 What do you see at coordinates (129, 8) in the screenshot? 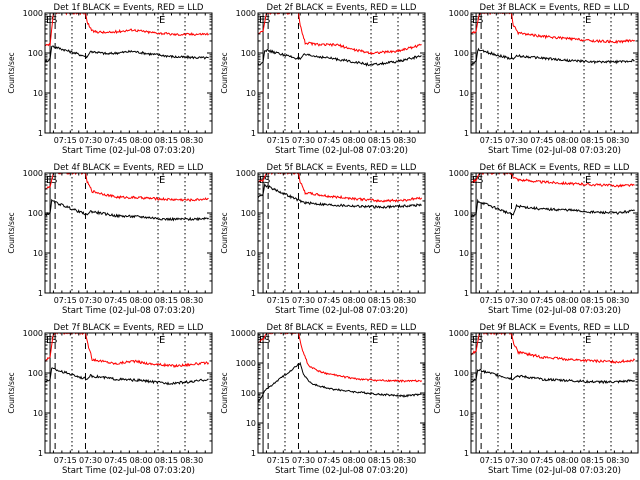
I see `panel-title: Det 1f BLACK = Events, RED = LLD` at bounding box center [129, 8].